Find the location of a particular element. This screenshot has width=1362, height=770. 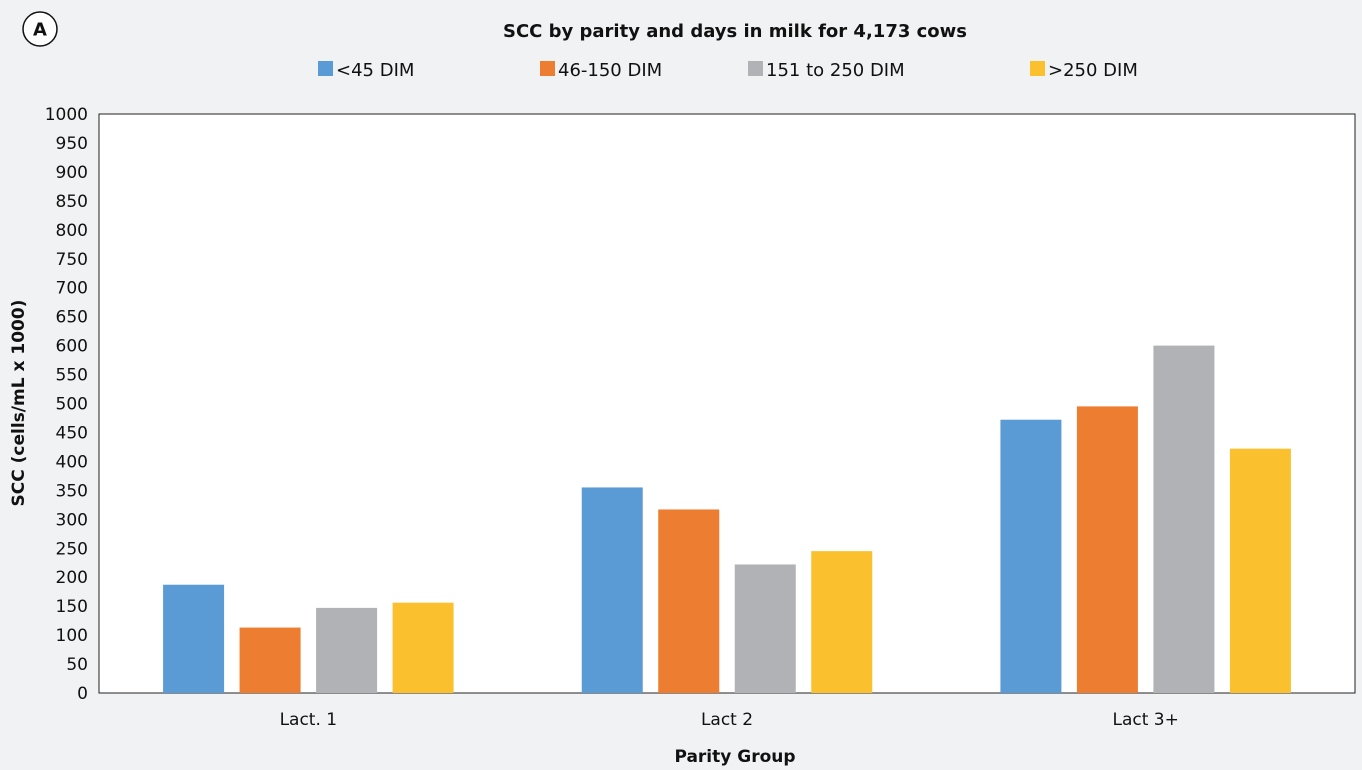

y-tick-label: 600 is located at coordinates (72, 347).